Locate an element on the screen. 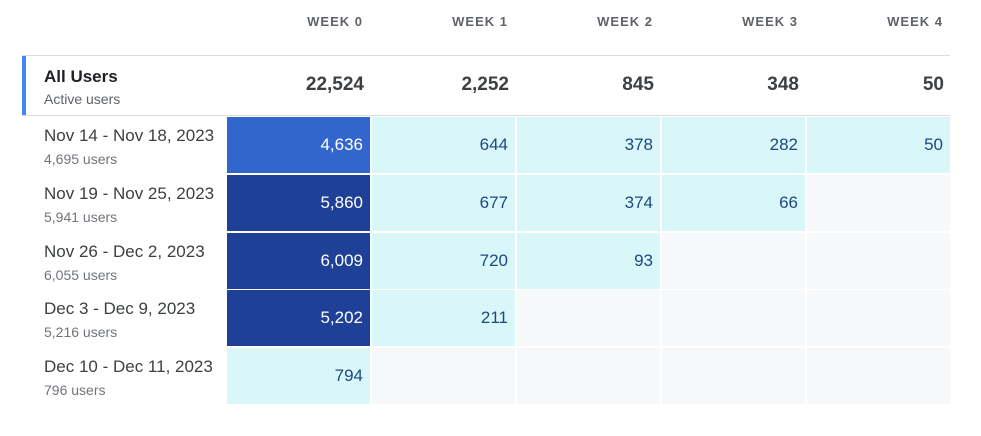 This screenshot has width=981, height=436. cohort-row: Dec 10 - Dec 11, 2023 796 users 794 is located at coordinates (486, 376).